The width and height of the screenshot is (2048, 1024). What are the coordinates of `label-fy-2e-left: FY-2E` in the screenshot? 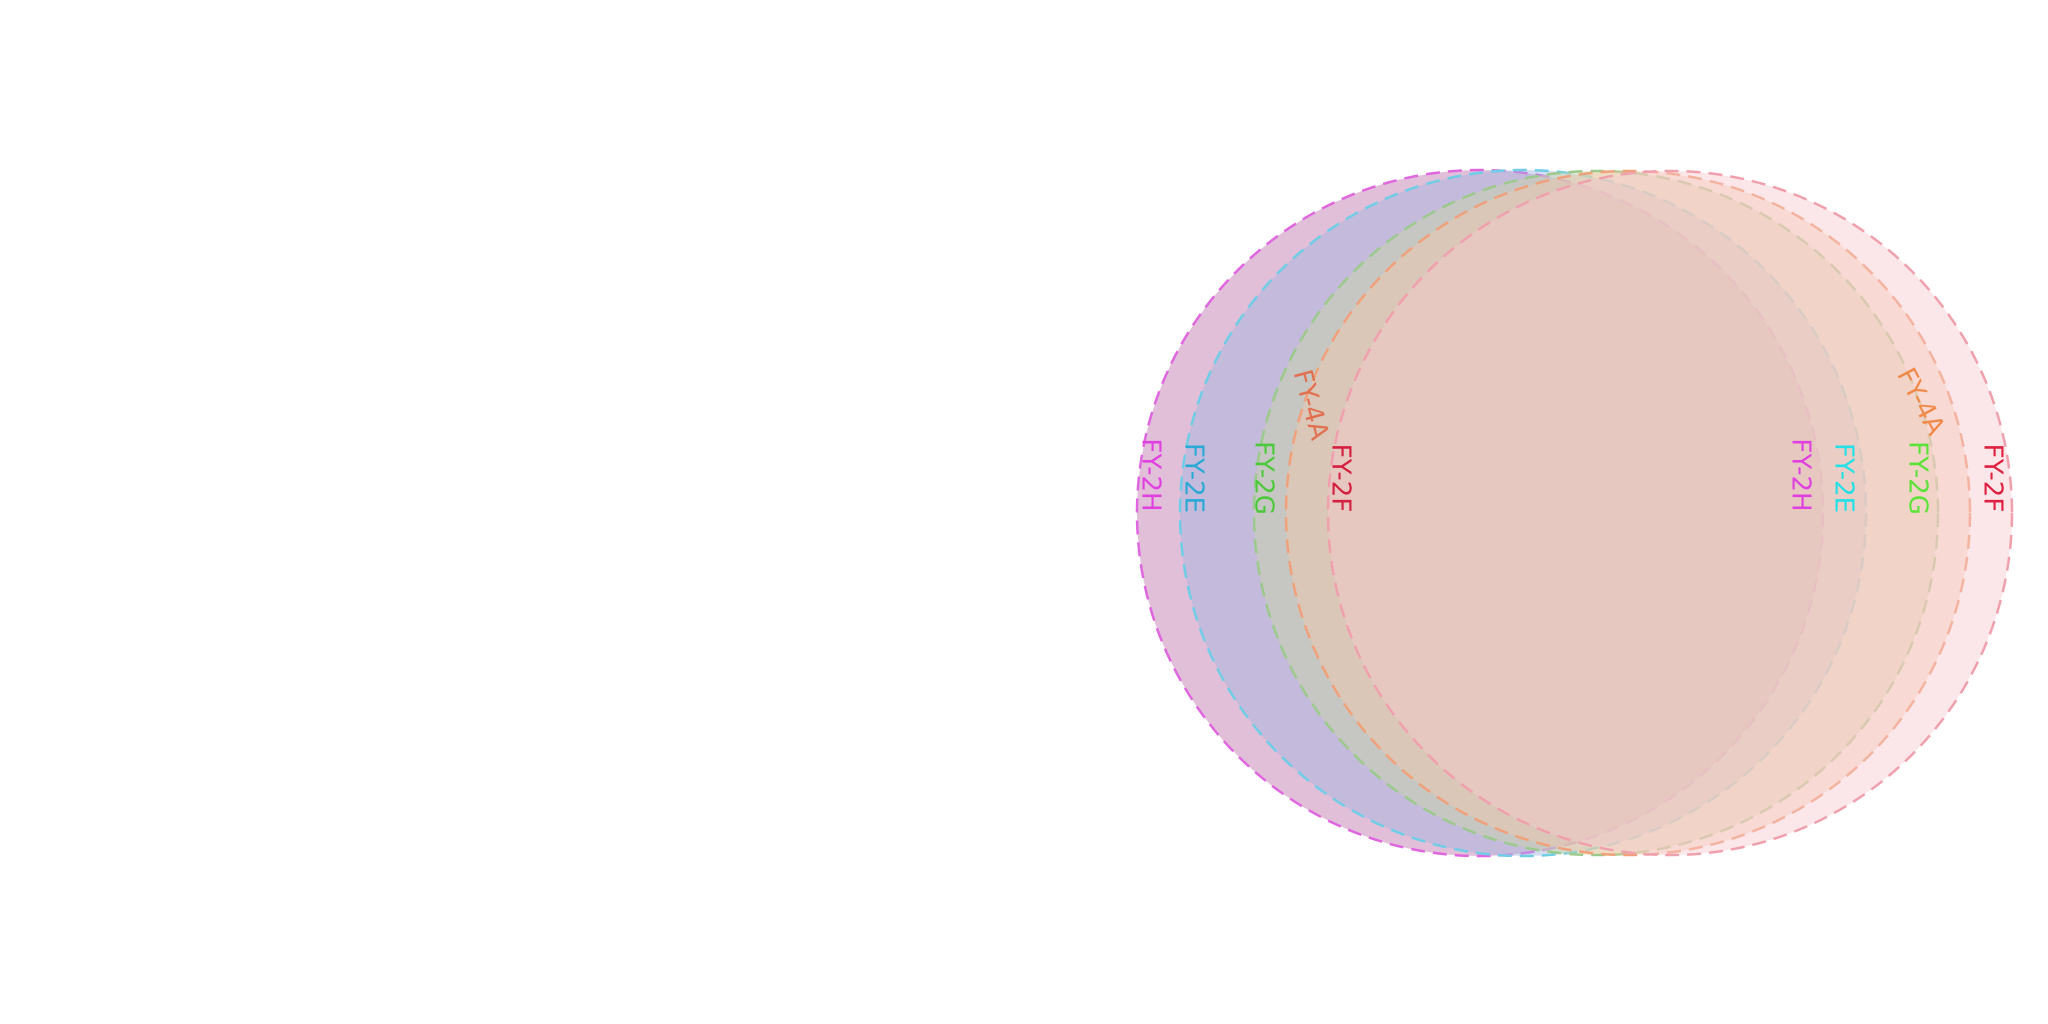 It's located at (1194, 478).